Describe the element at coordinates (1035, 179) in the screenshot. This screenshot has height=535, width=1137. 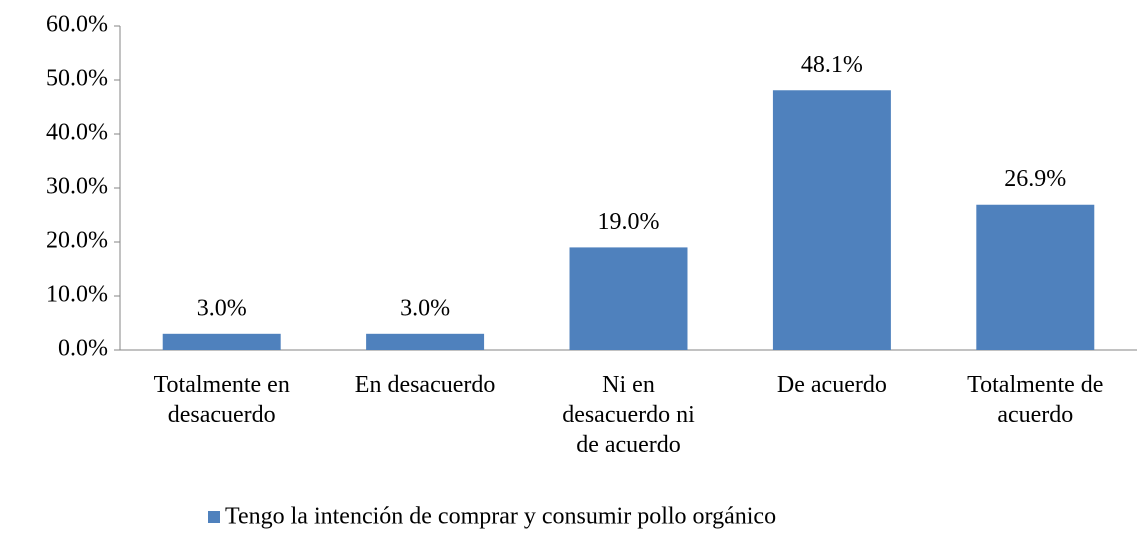
I see `data-label: 26.9%` at that location.